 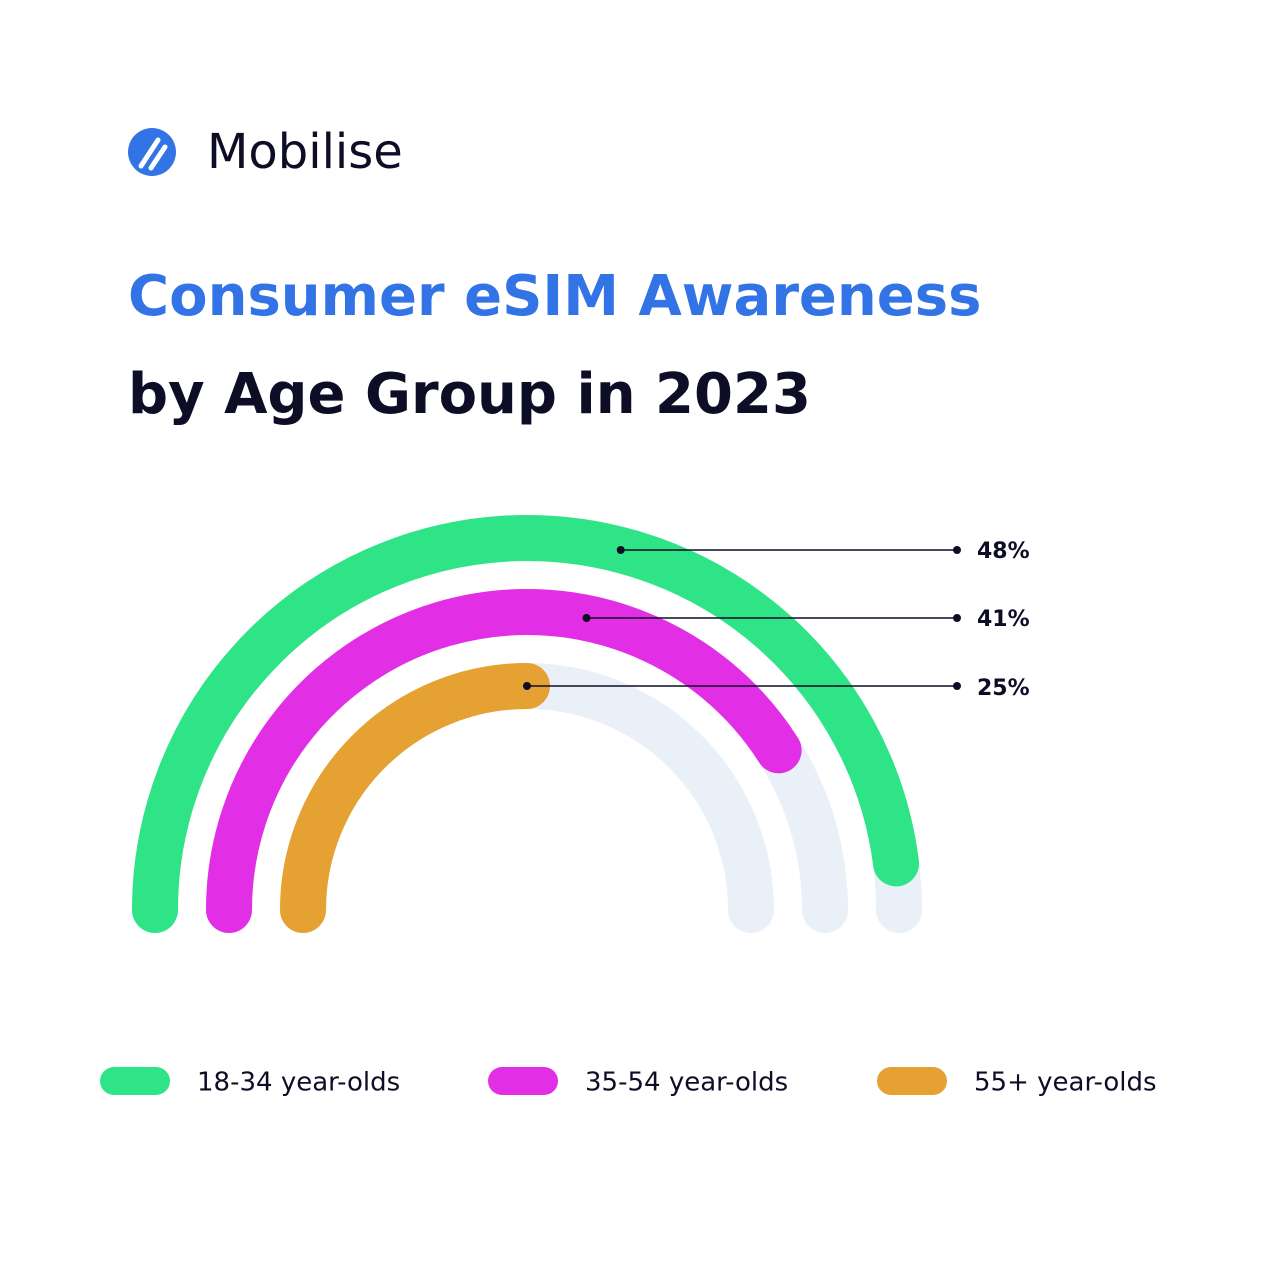 I want to click on legend-label: 55+ year-olds, so click(x=1065, y=1083).